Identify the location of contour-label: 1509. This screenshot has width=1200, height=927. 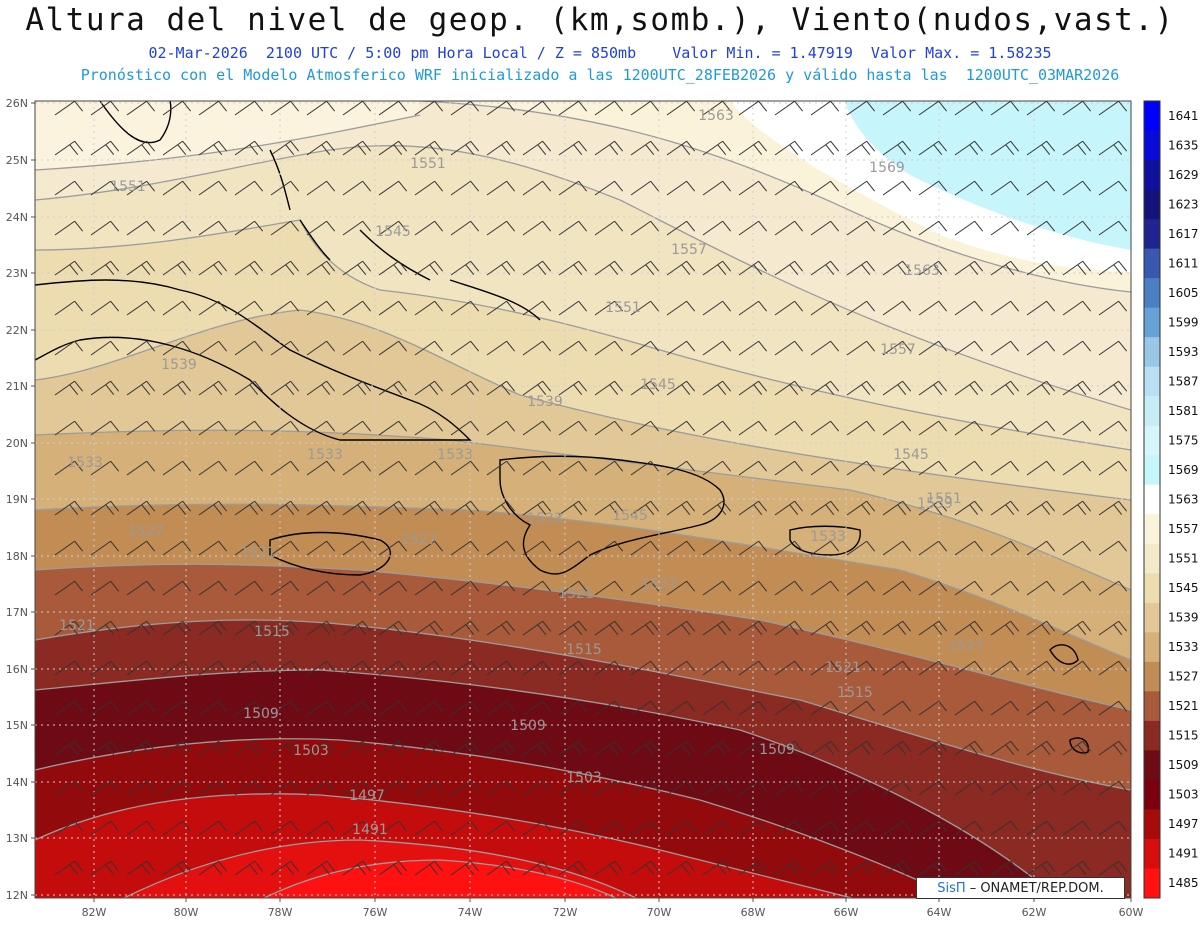
(528, 726).